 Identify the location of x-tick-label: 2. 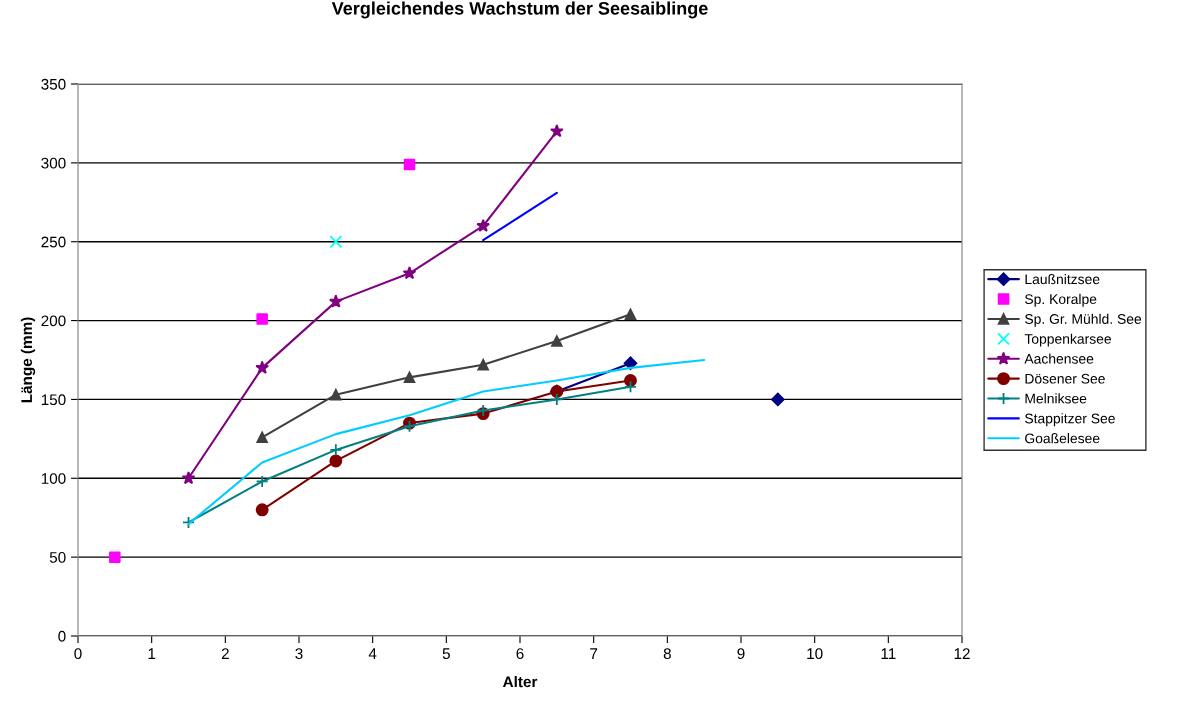
(225, 653).